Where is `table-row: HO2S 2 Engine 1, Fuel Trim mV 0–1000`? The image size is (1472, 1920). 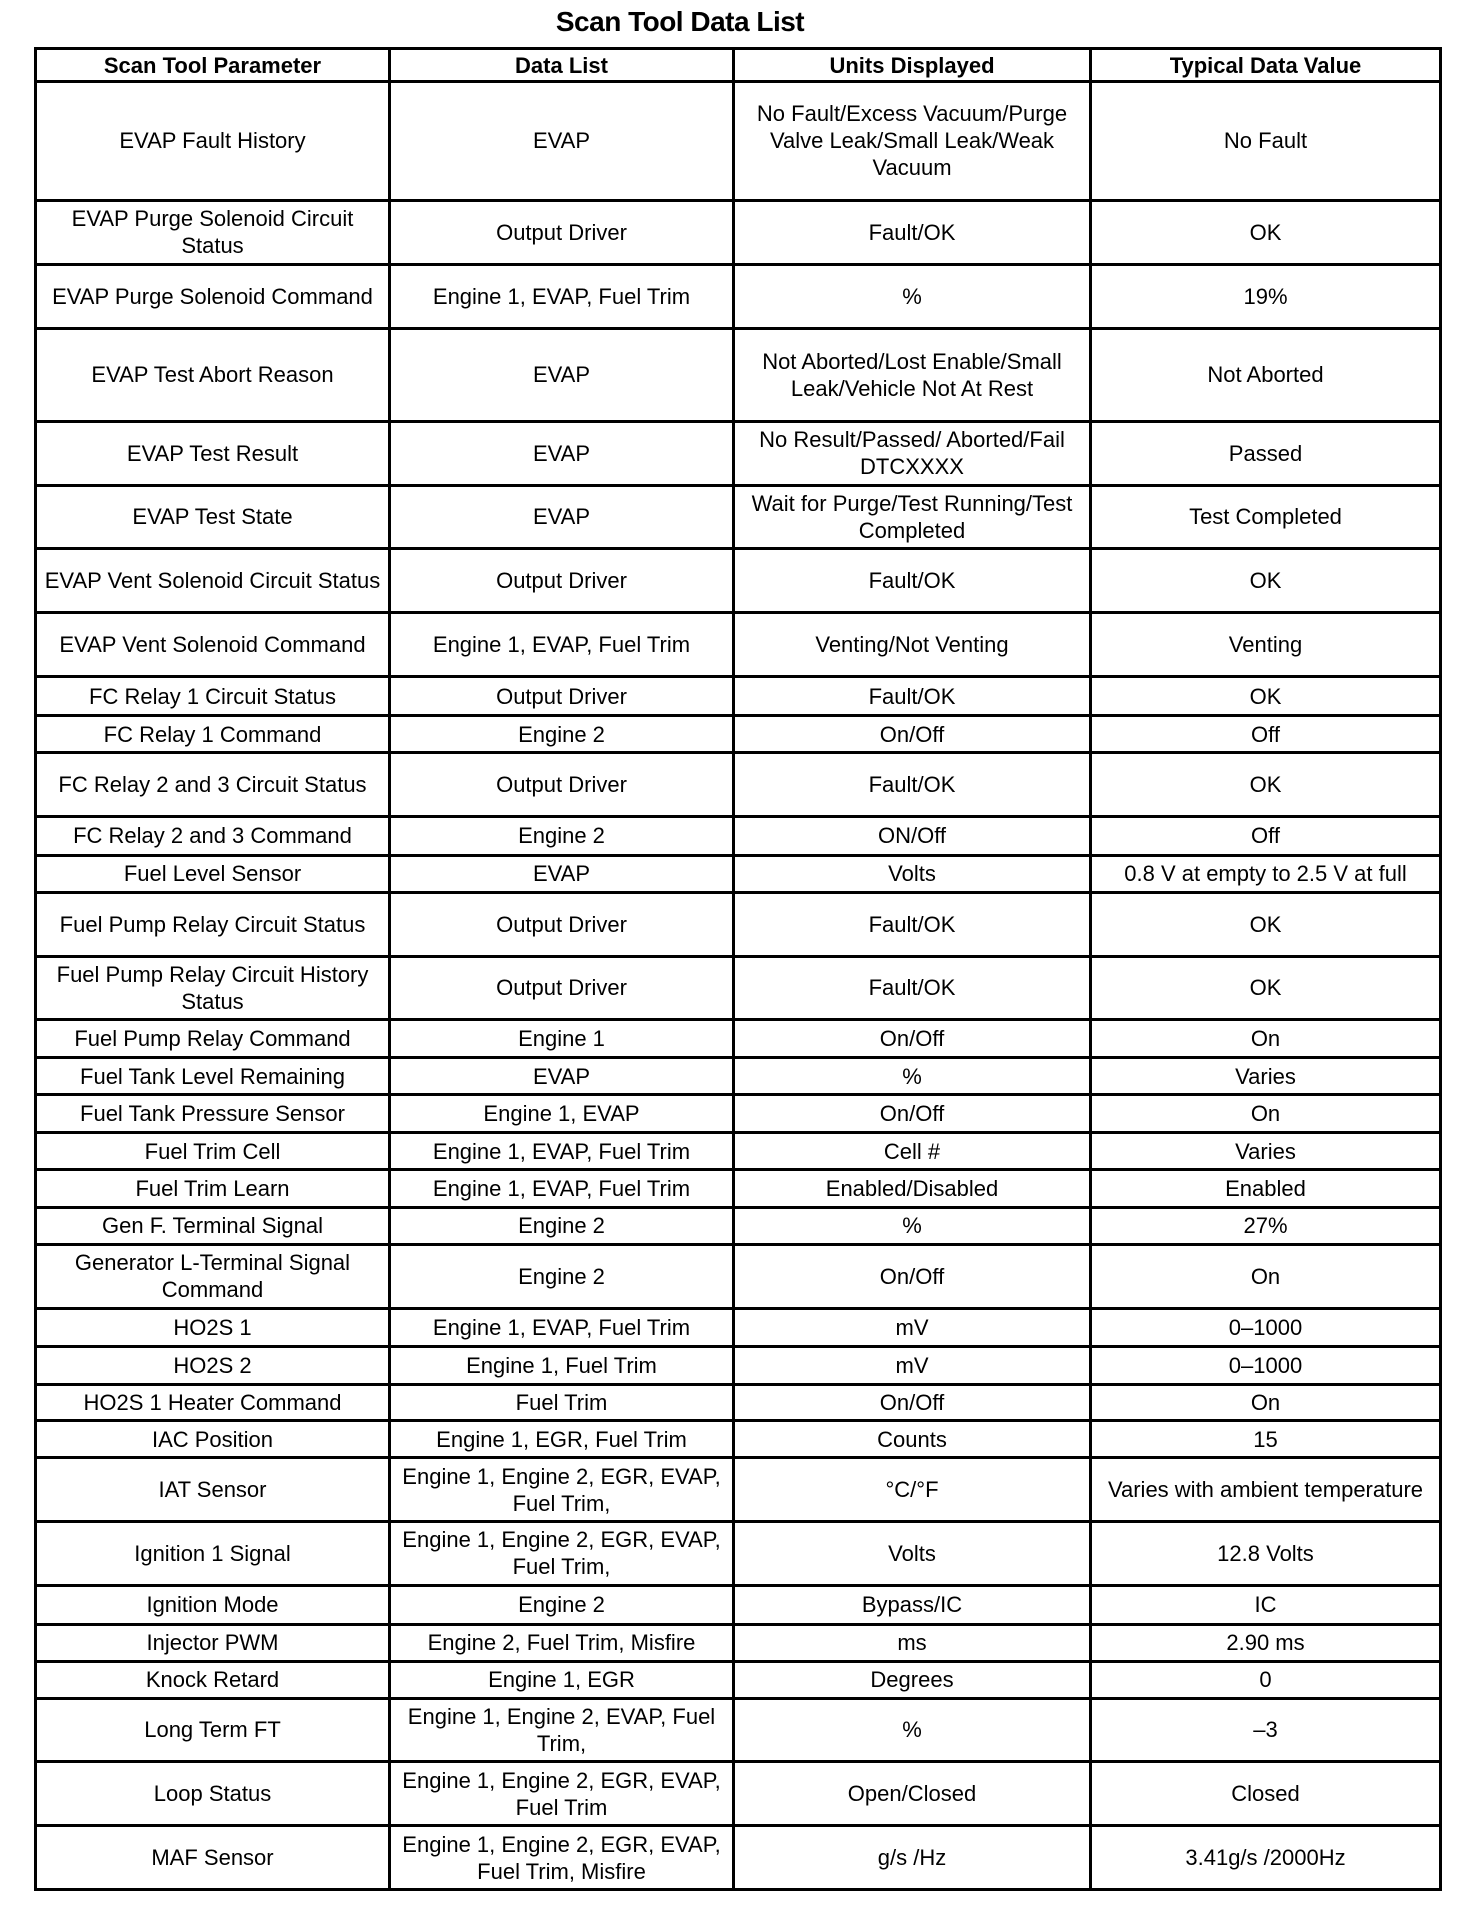 table-row: HO2S 2 Engine 1, Fuel Trim mV 0–1000 is located at coordinates (738, 1365).